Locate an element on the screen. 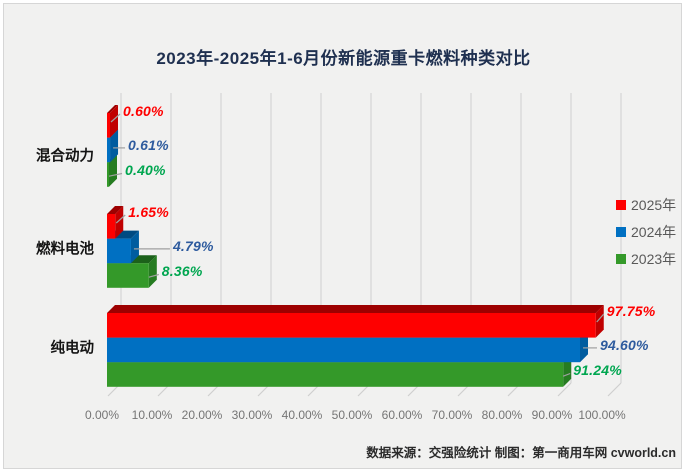  legend-item-2024: 2024年 is located at coordinates (646, 231).